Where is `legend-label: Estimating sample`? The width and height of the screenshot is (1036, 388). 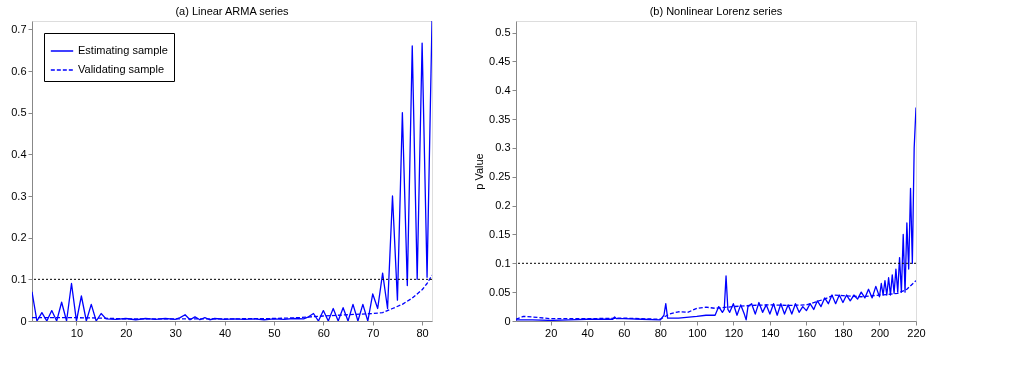 legend-label: Estimating sample is located at coordinates (123, 50).